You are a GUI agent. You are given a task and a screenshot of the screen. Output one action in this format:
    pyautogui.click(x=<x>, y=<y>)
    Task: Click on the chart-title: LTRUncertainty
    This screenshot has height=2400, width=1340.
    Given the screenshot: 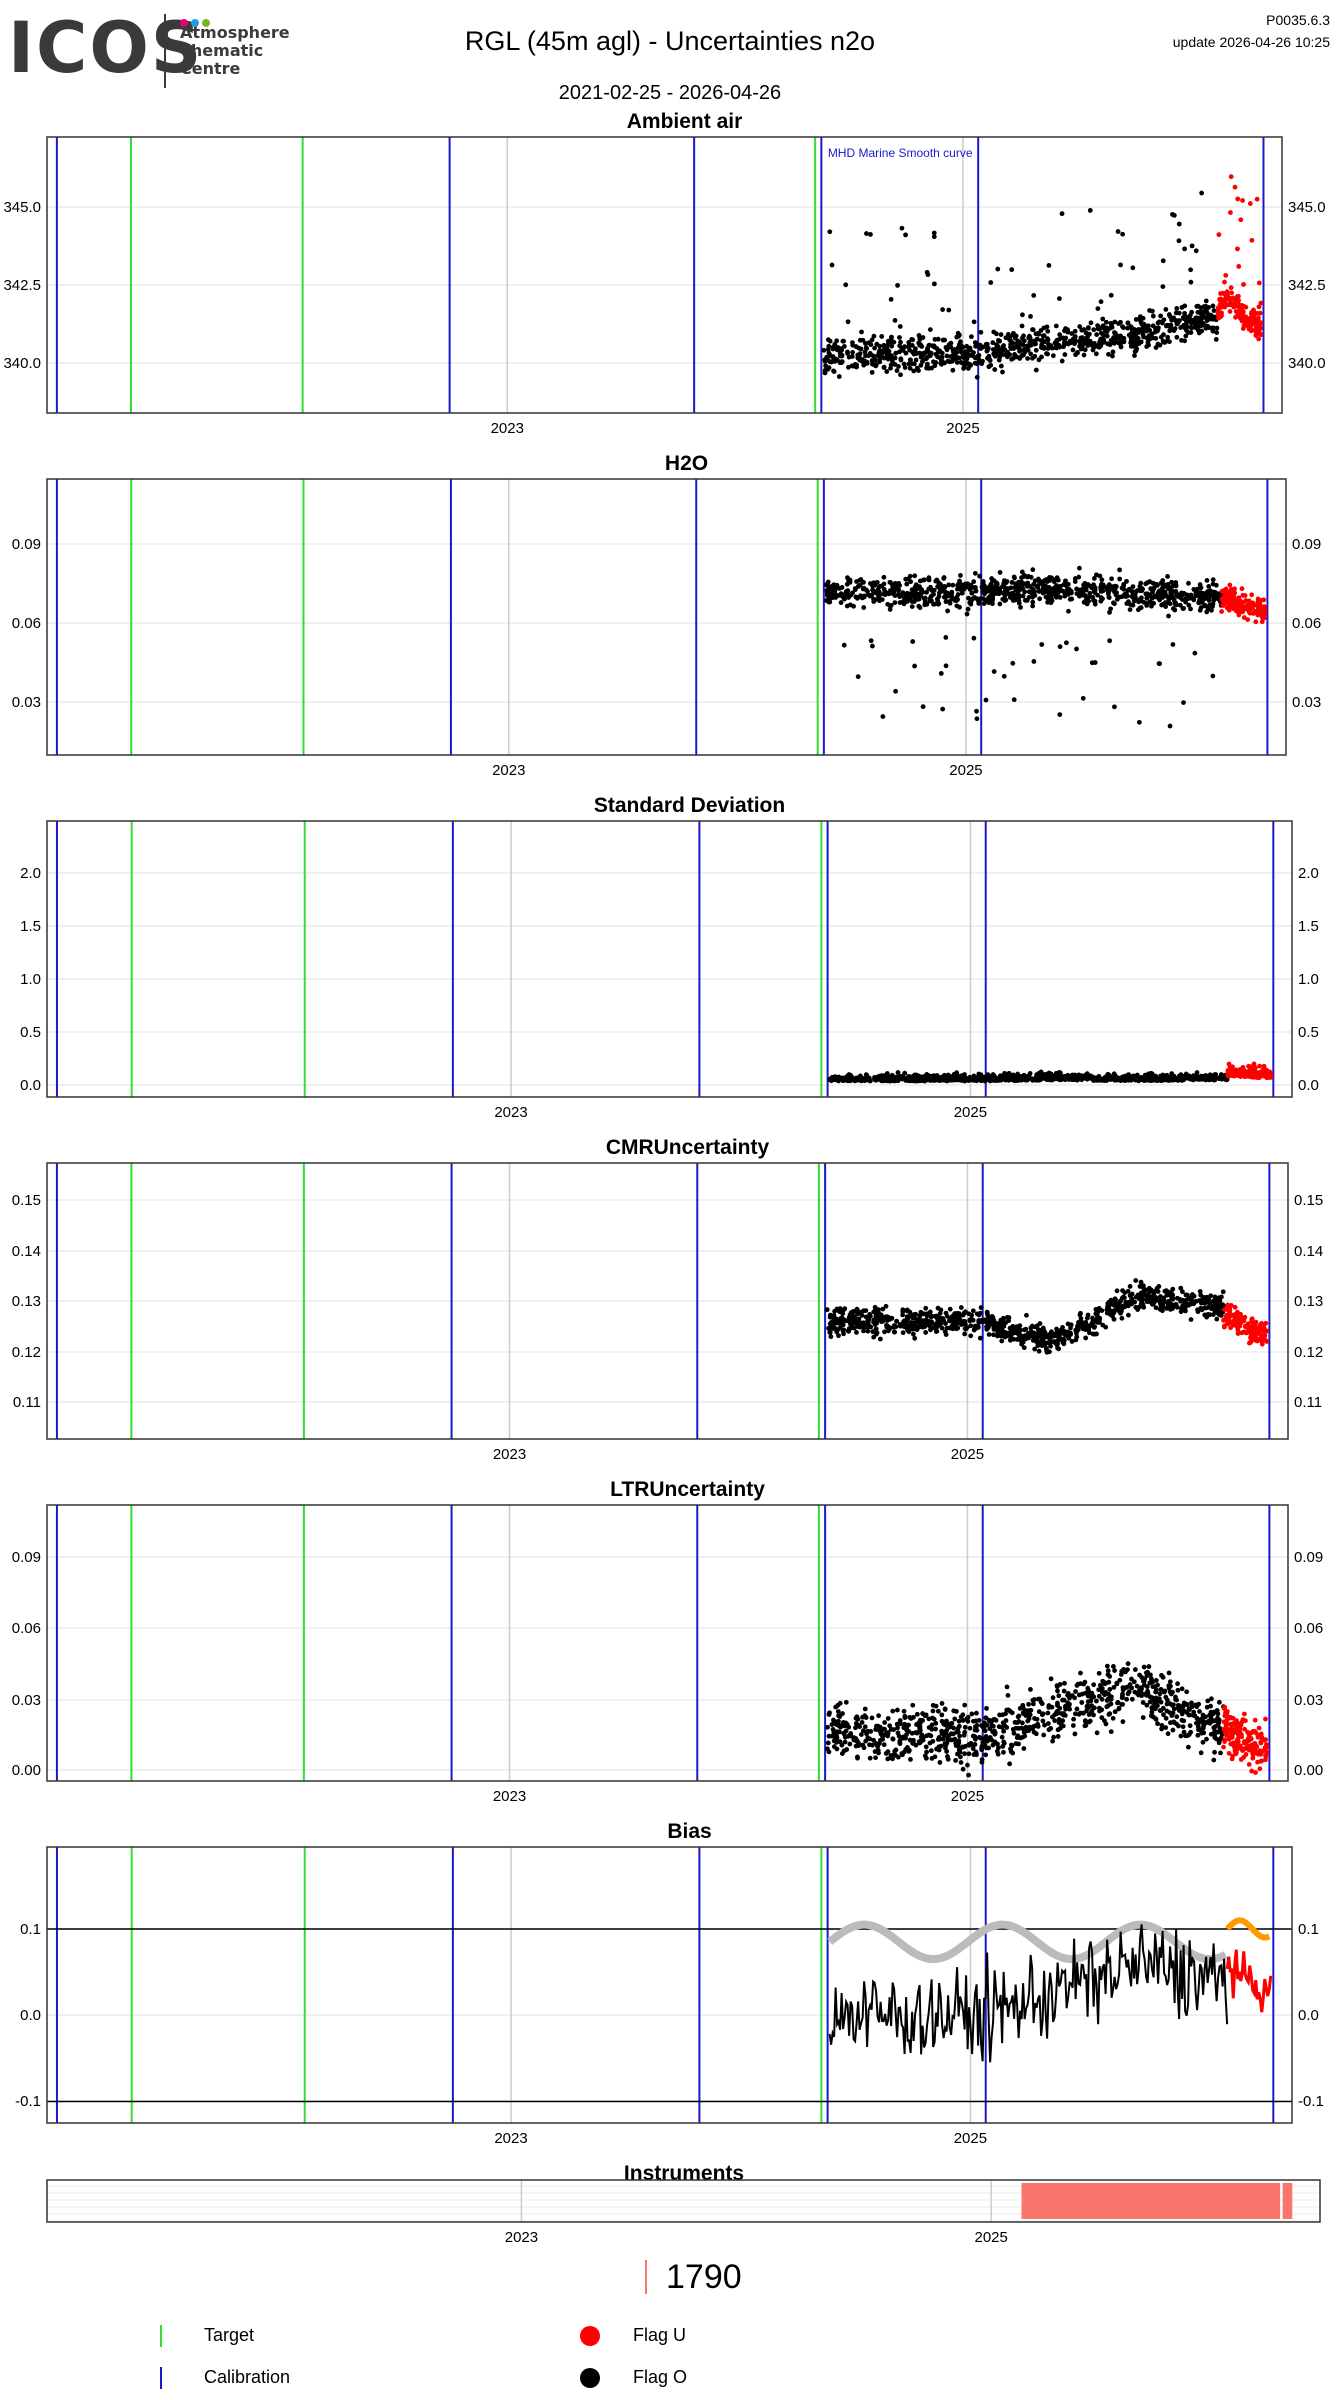 What is the action you would take?
    pyautogui.click(x=687, y=1489)
    